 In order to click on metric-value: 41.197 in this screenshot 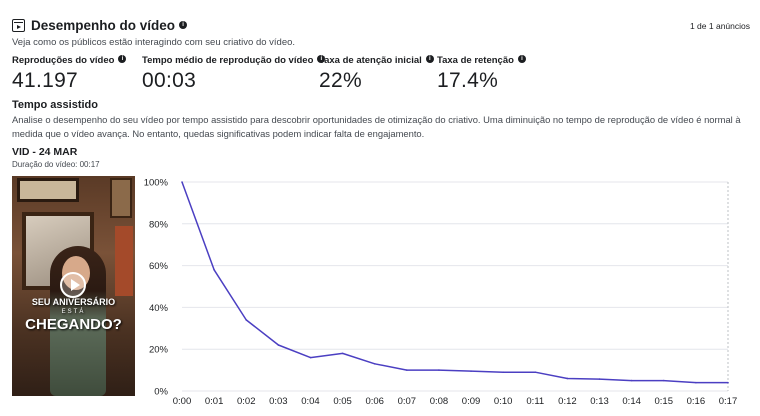, I will do `click(45, 80)`.